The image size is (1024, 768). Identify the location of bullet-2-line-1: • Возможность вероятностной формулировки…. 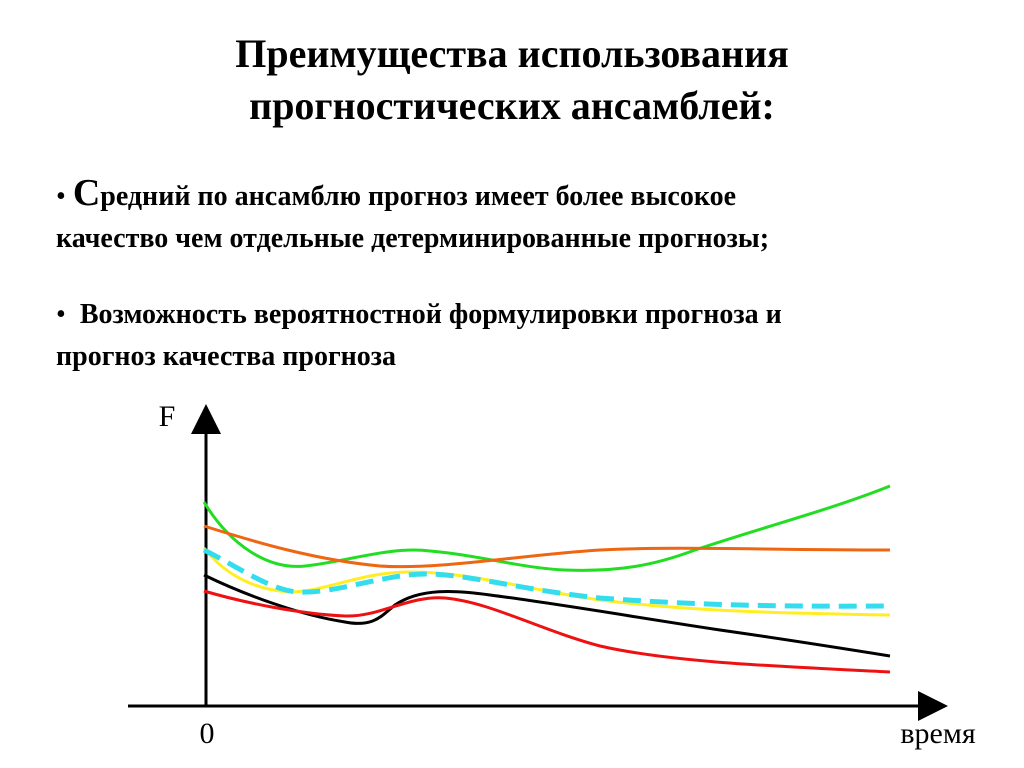
(516, 315).